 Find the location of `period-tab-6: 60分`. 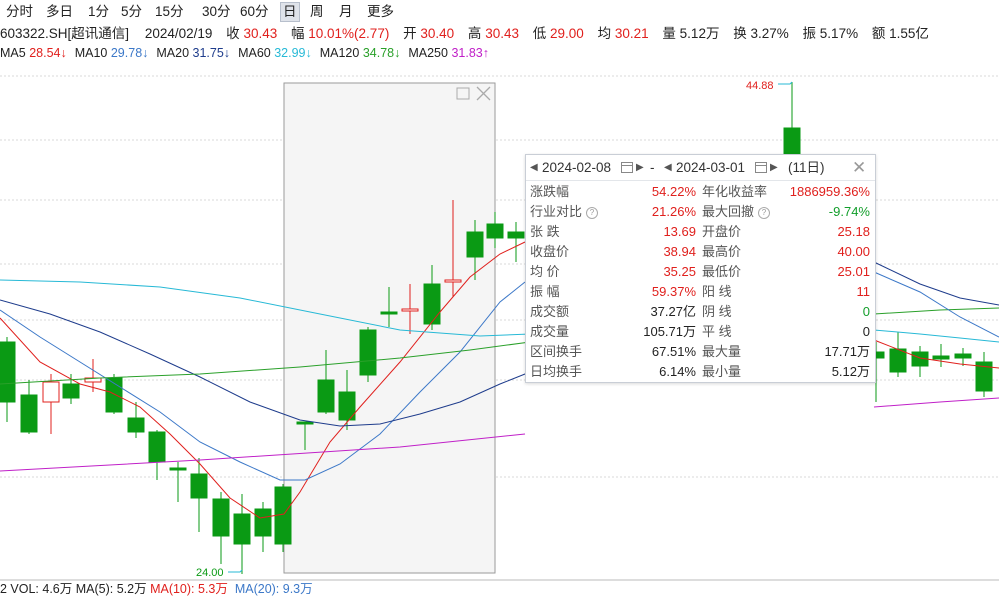

period-tab-6: 60分 is located at coordinates (254, 11).